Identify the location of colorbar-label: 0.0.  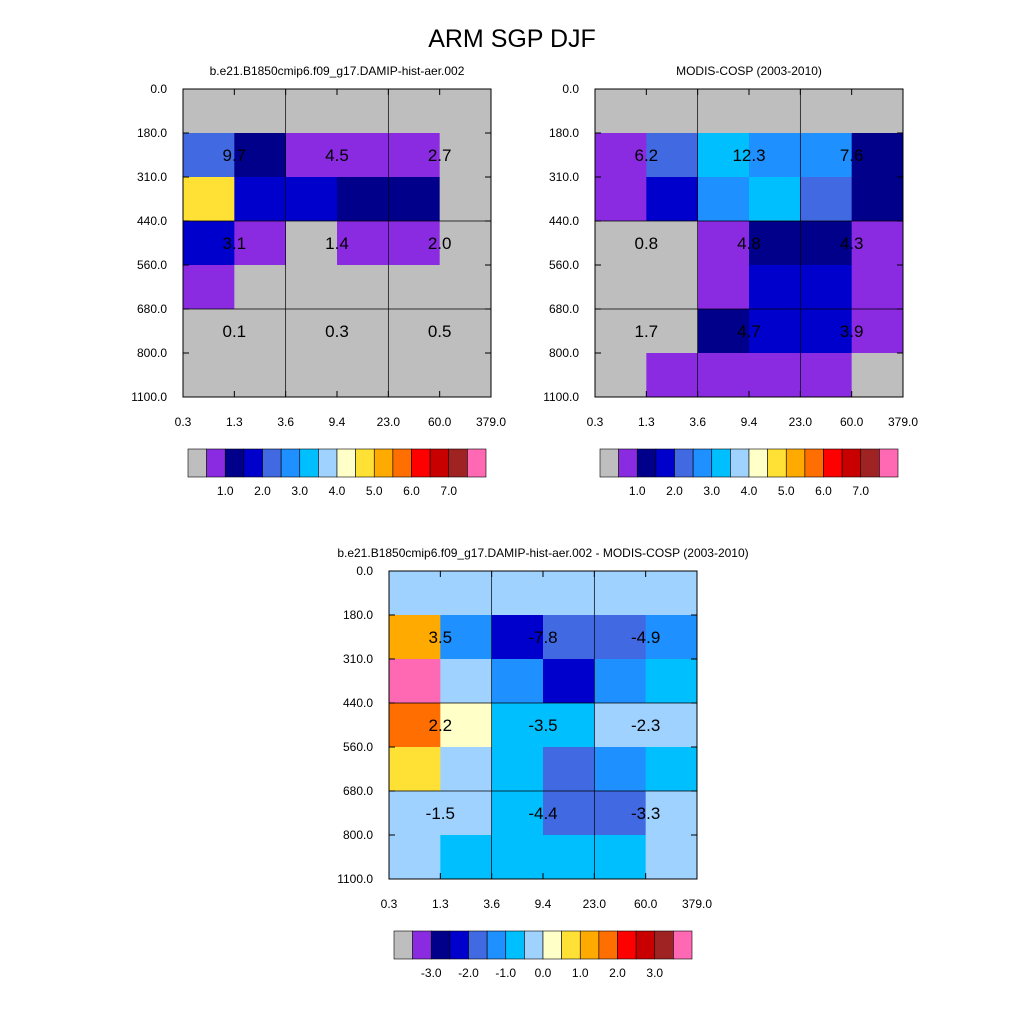
(543, 973).